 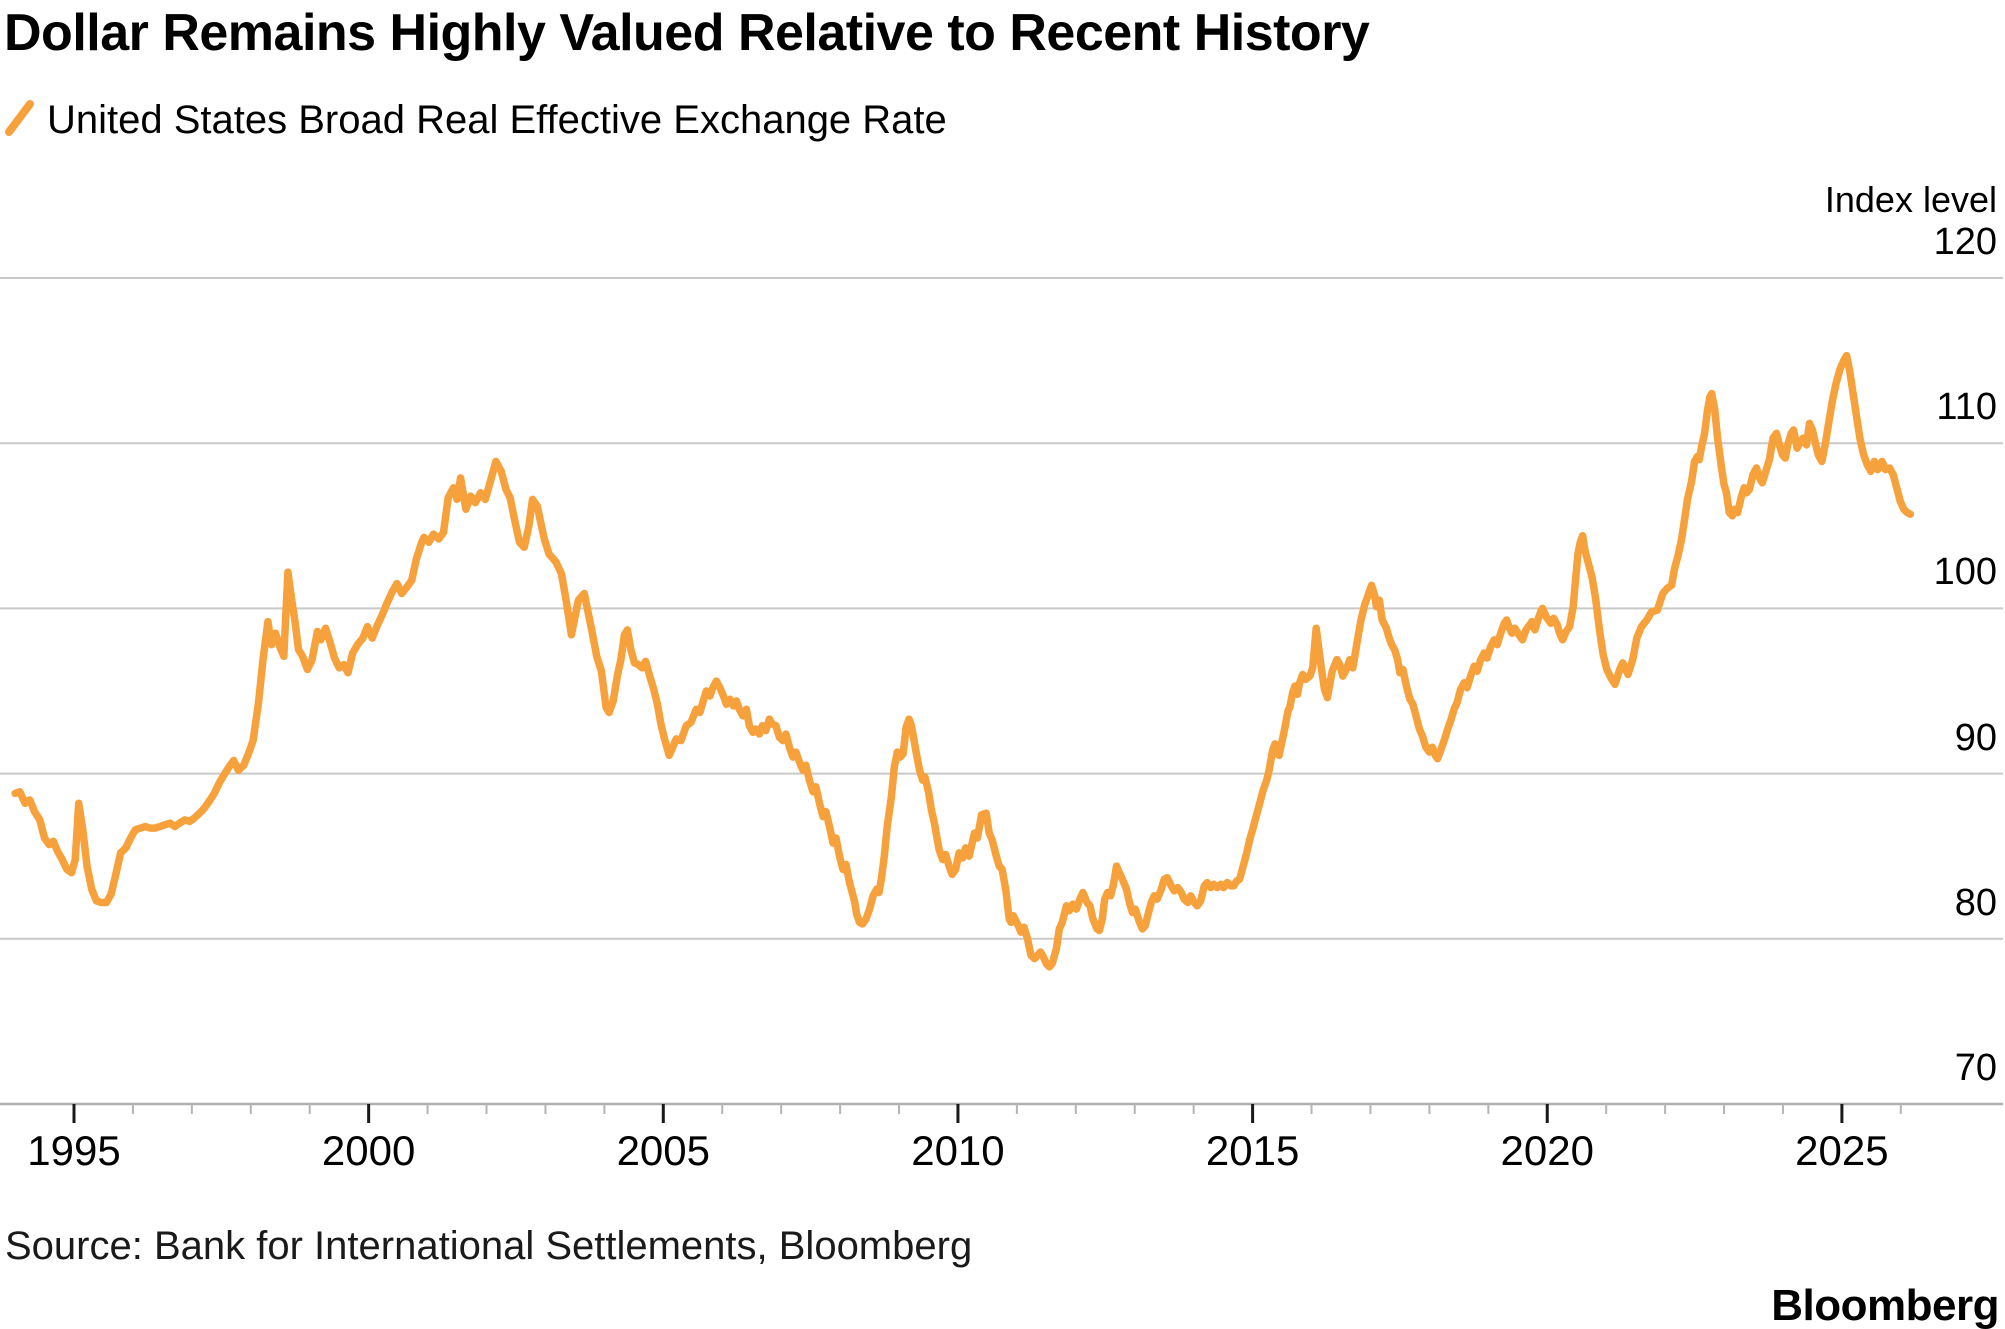 What do you see at coordinates (1966, 407) in the screenshot?
I see `y-tick-label-110: 110` at bounding box center [1966, 407].